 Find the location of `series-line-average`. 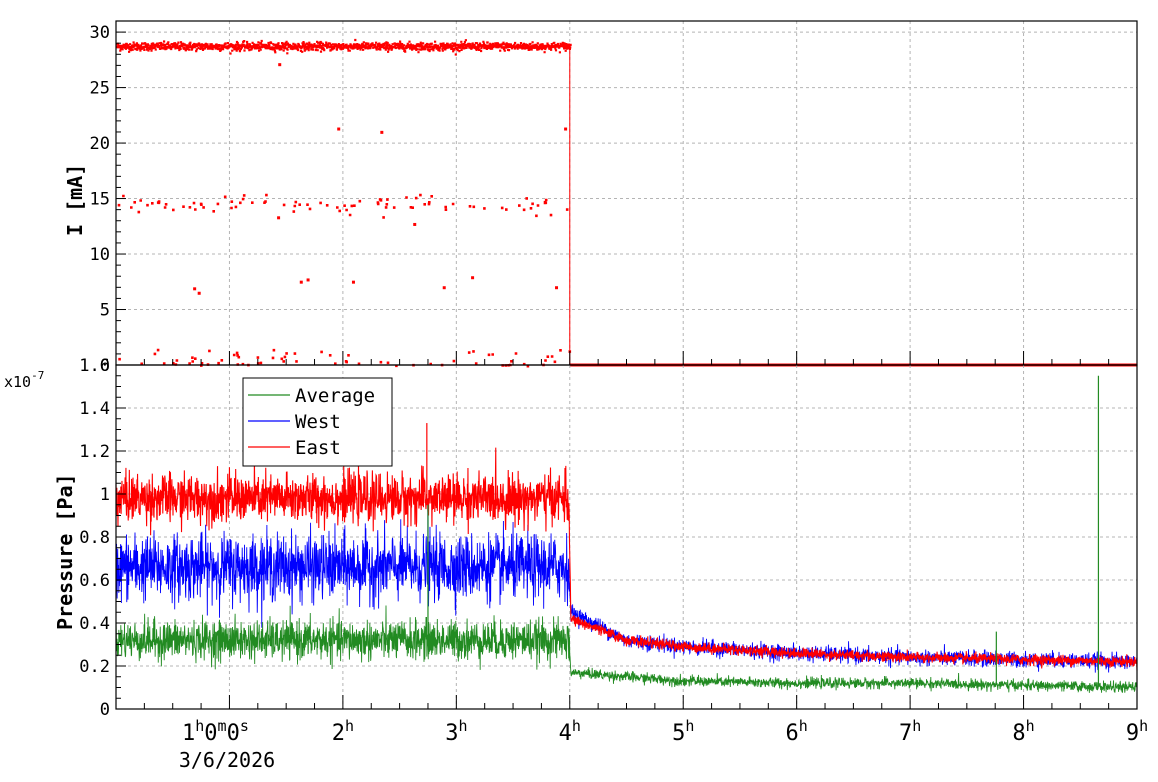

series-line-average is located at coordinates (626, 649).